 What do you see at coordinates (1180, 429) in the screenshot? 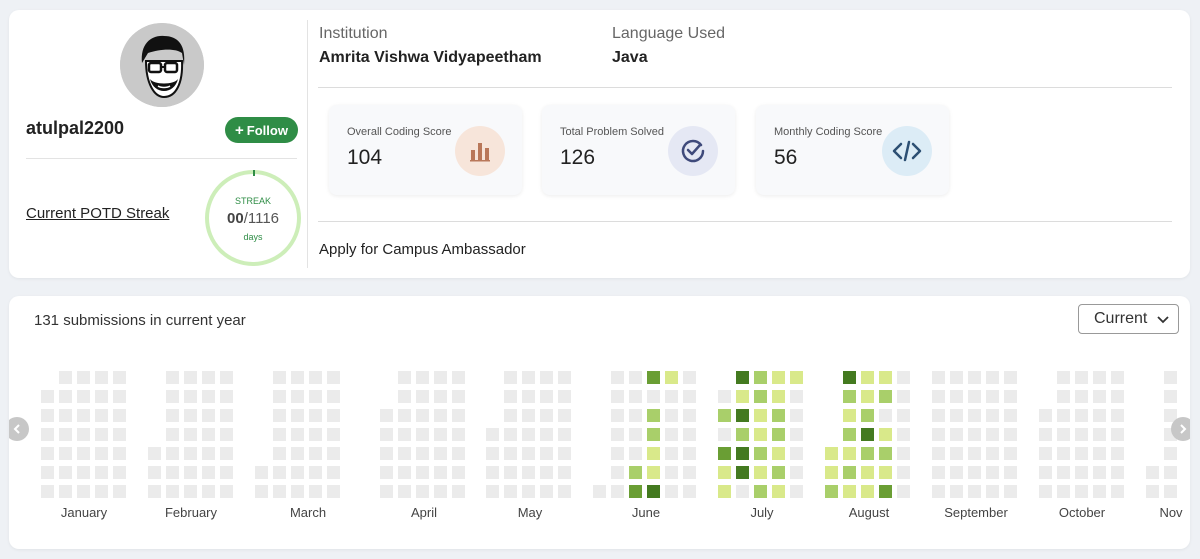
I see `next-arrow-button` at bounding box center [1180, 429].